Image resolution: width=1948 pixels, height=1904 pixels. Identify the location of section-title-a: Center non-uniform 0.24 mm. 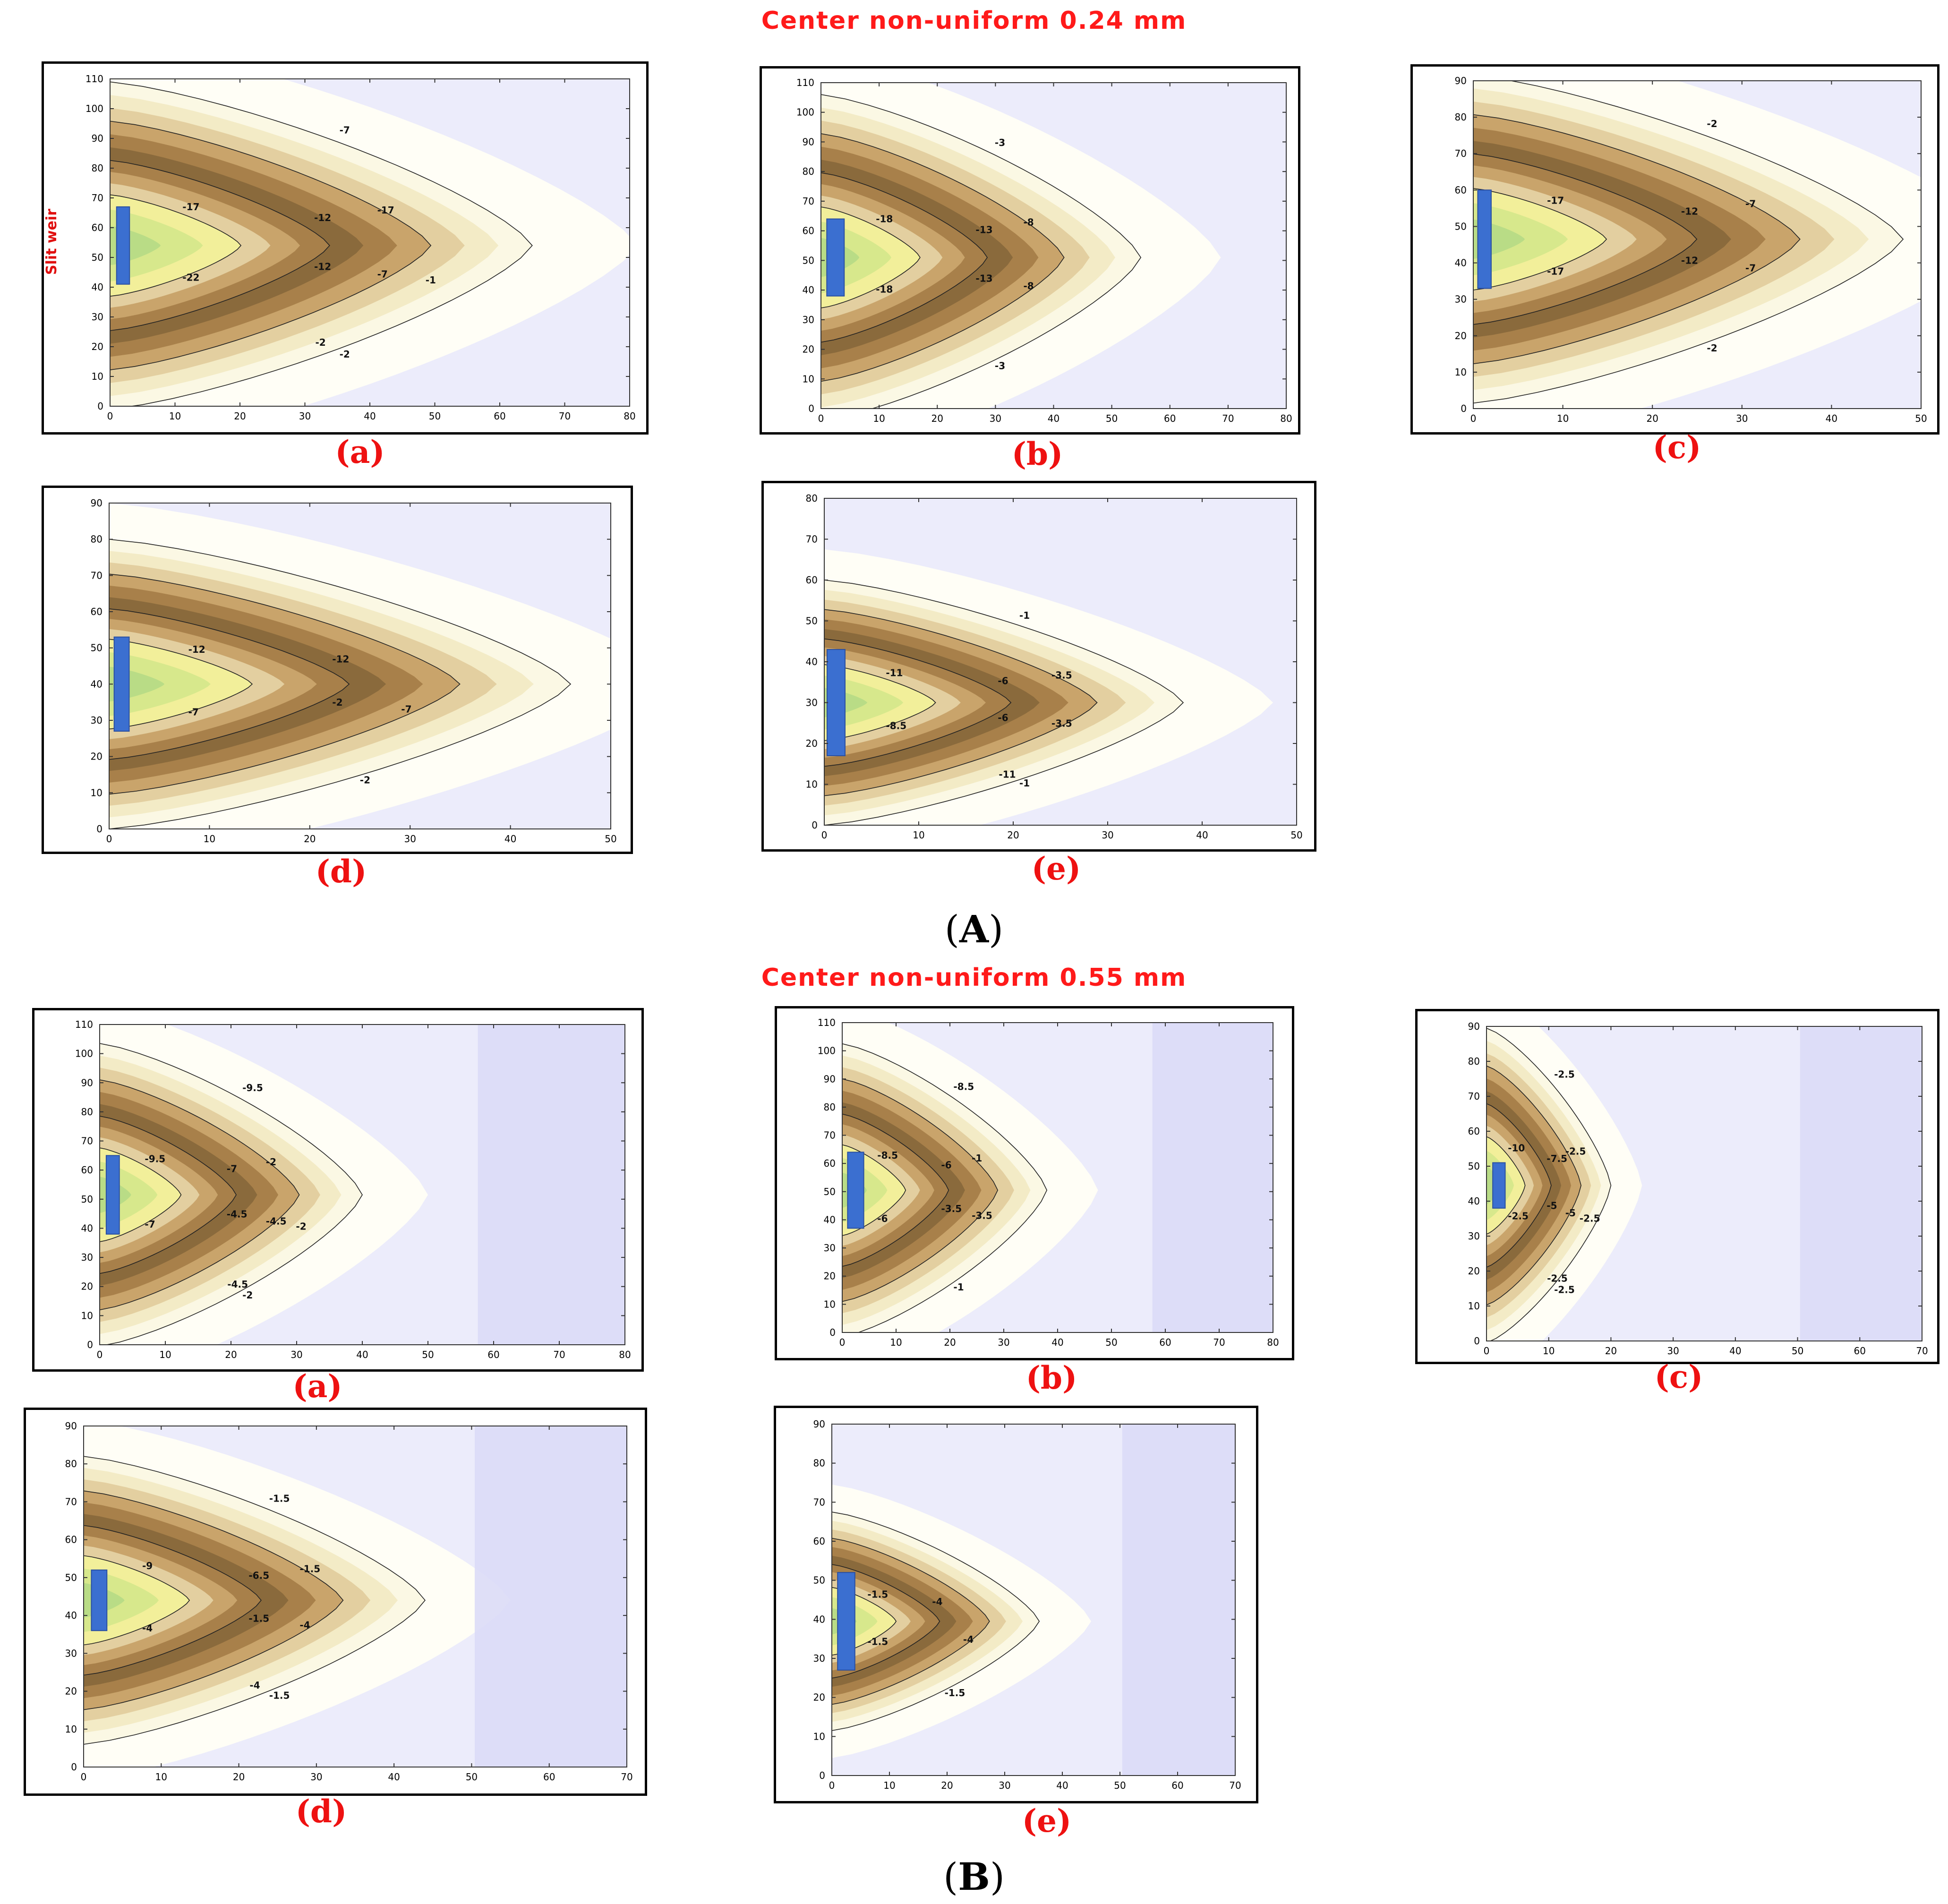
(974, 21).